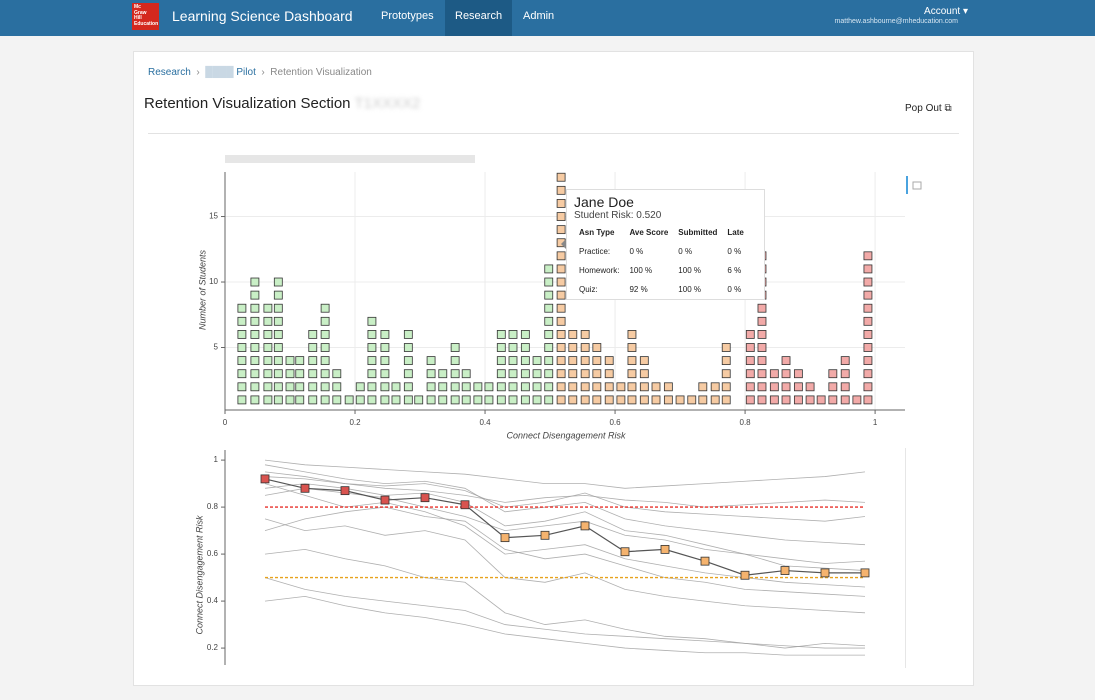 The width and height of the screenshot is (1095, 700). I want to click on pop-out-button: Pop Out ⧉, so click(928, 108).